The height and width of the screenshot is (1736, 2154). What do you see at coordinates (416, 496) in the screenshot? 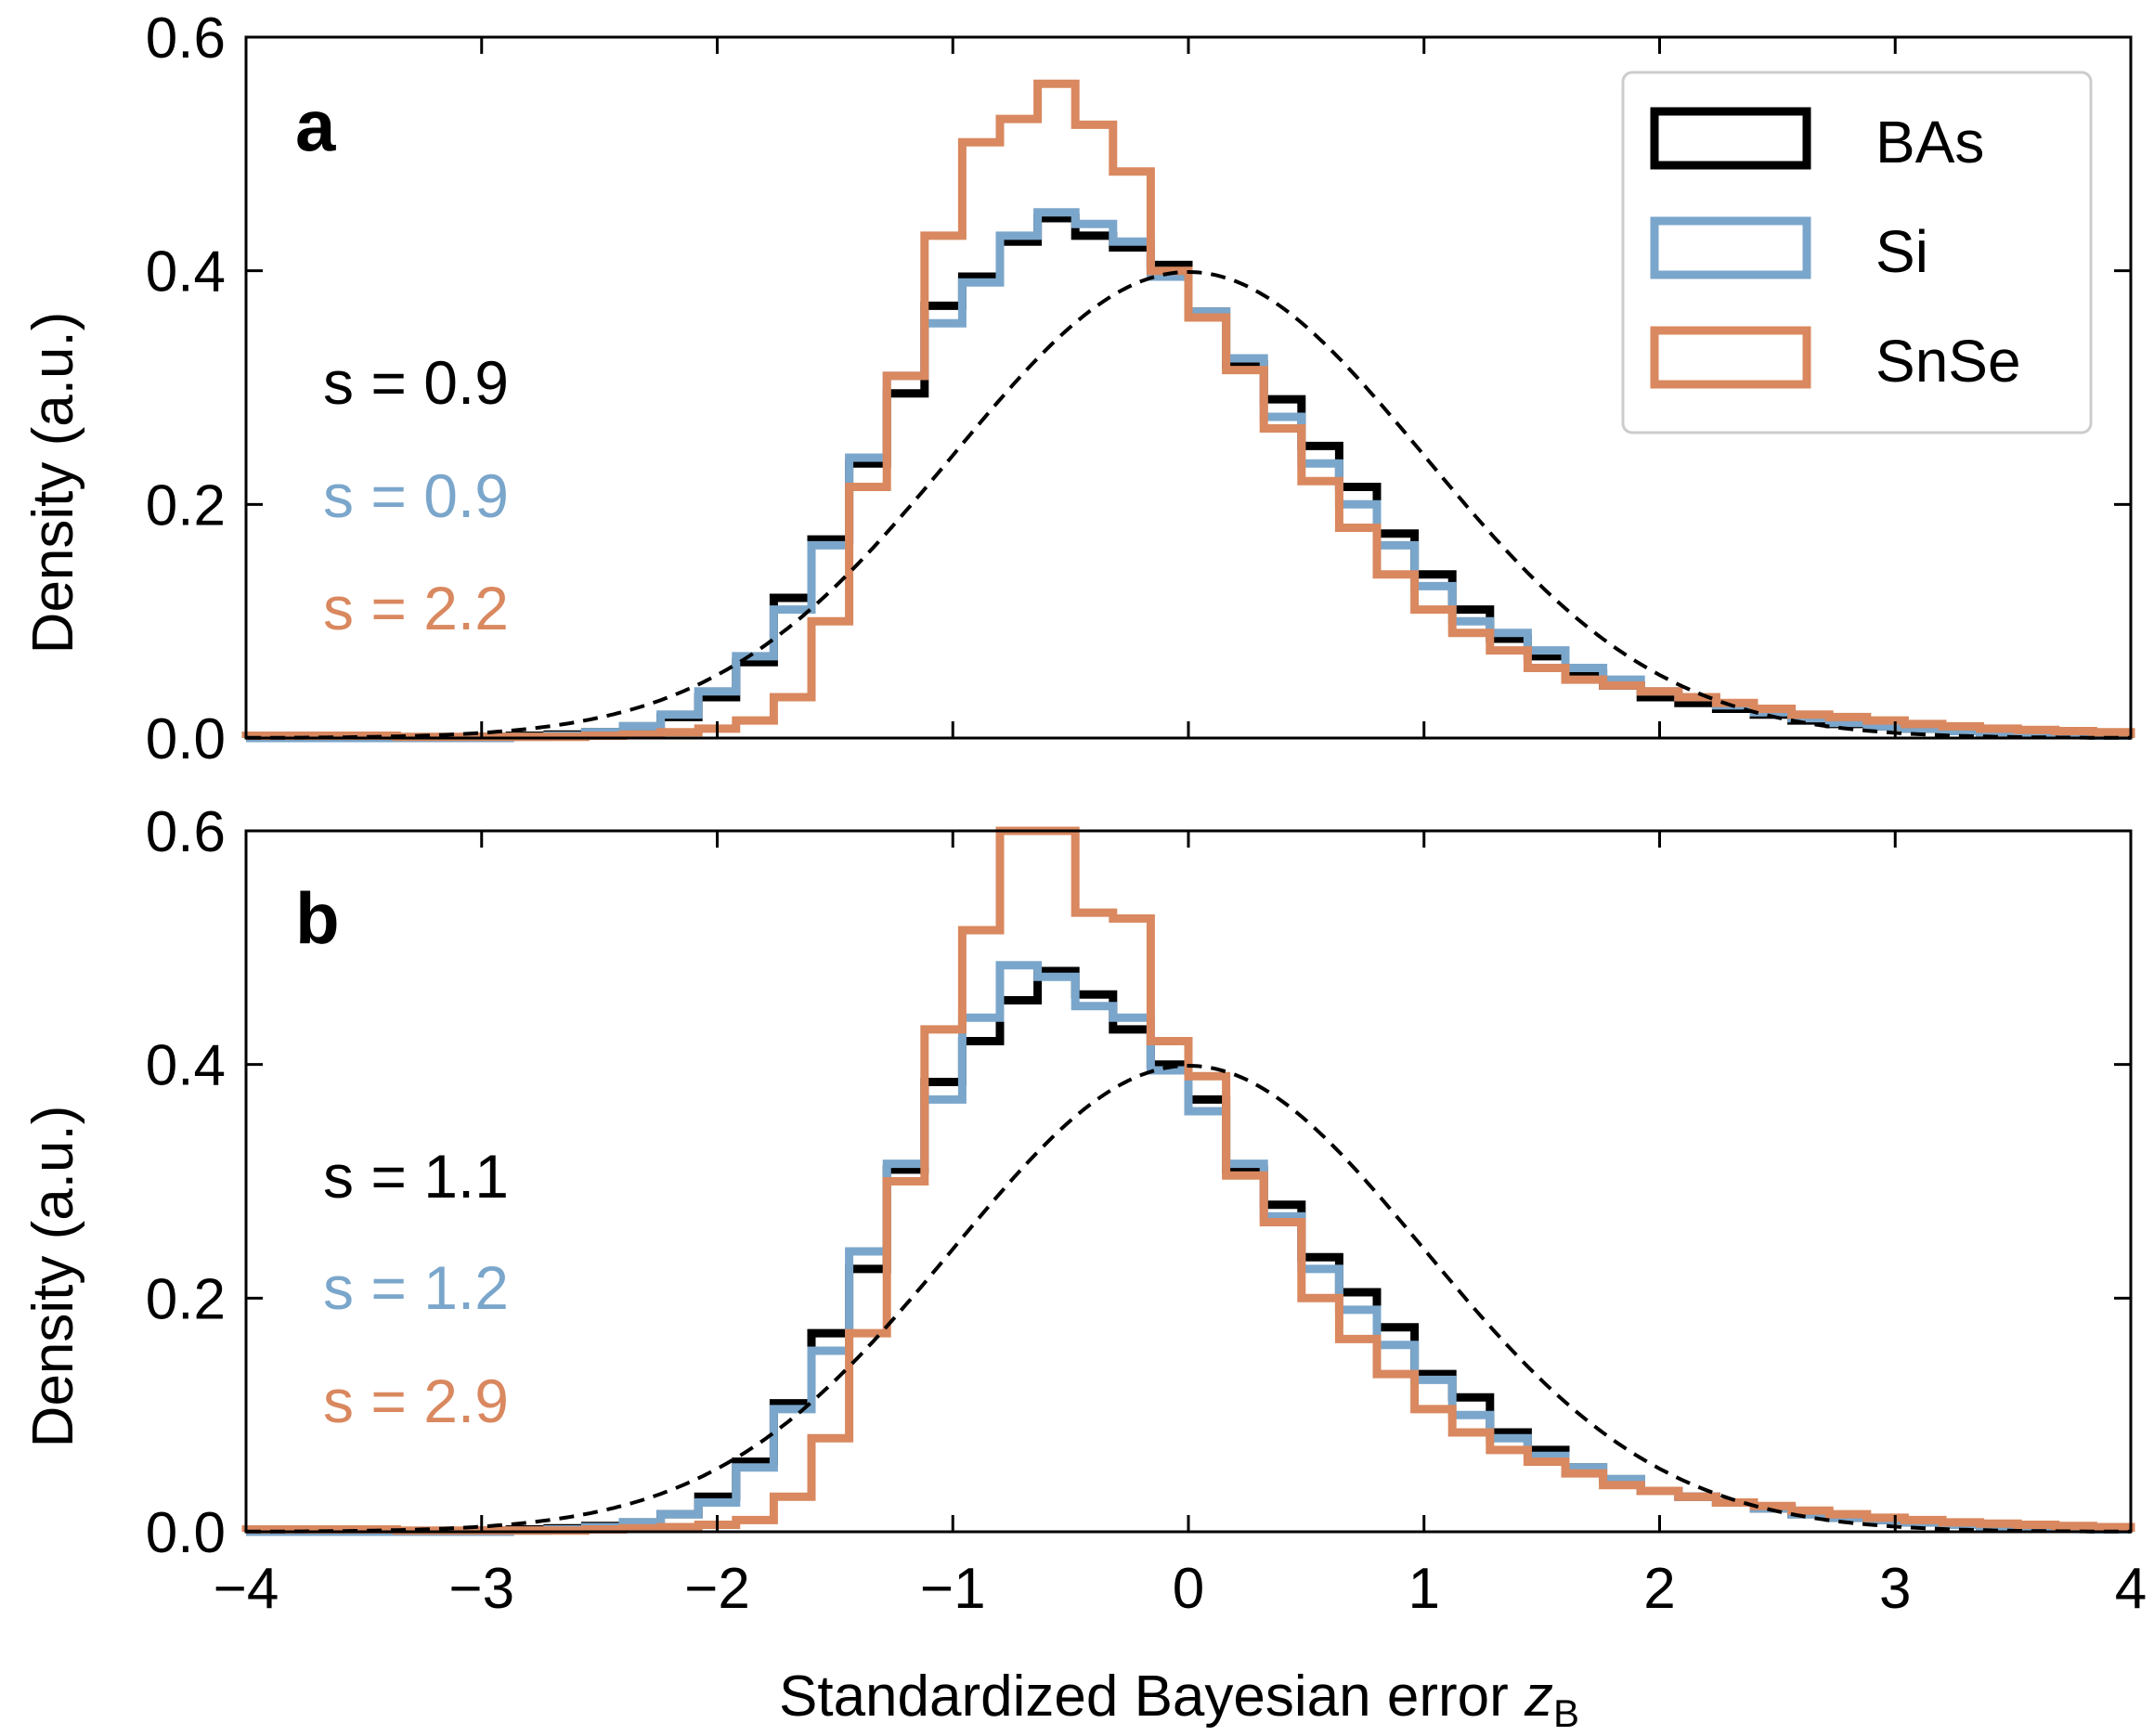
I see `panel-a-annotation-si: s = 0.9` at bounding box center [416, 496].